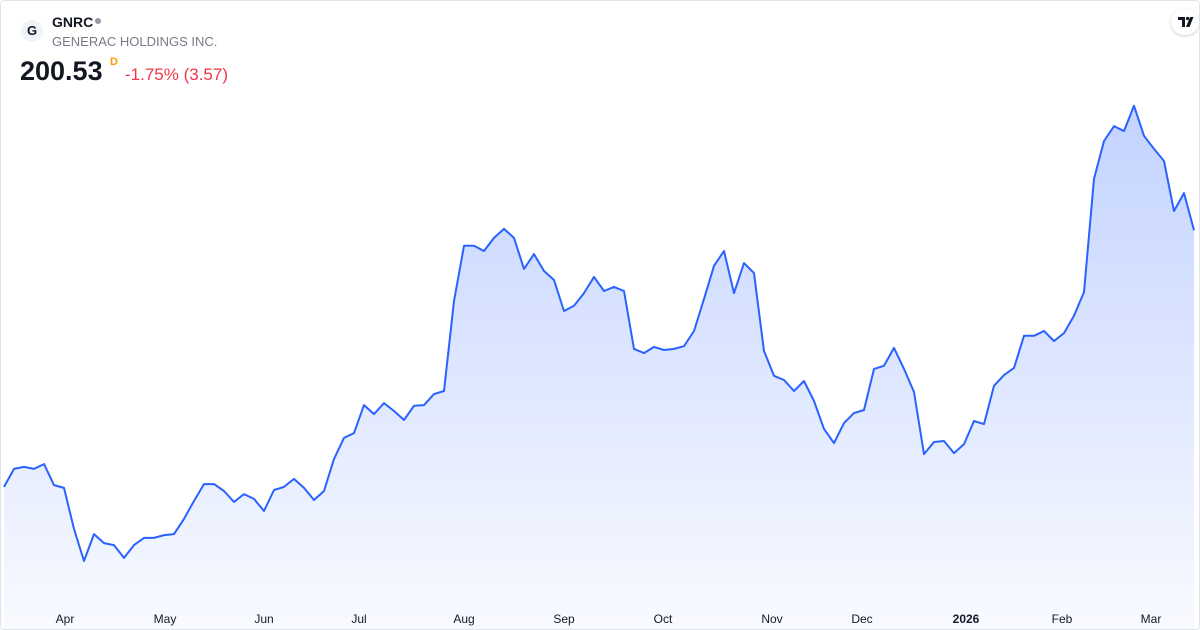 The image size is (1200, 630). Describe the element at coordinates (114, 62) in the screenshot. I see `price-flag: D` at that location.